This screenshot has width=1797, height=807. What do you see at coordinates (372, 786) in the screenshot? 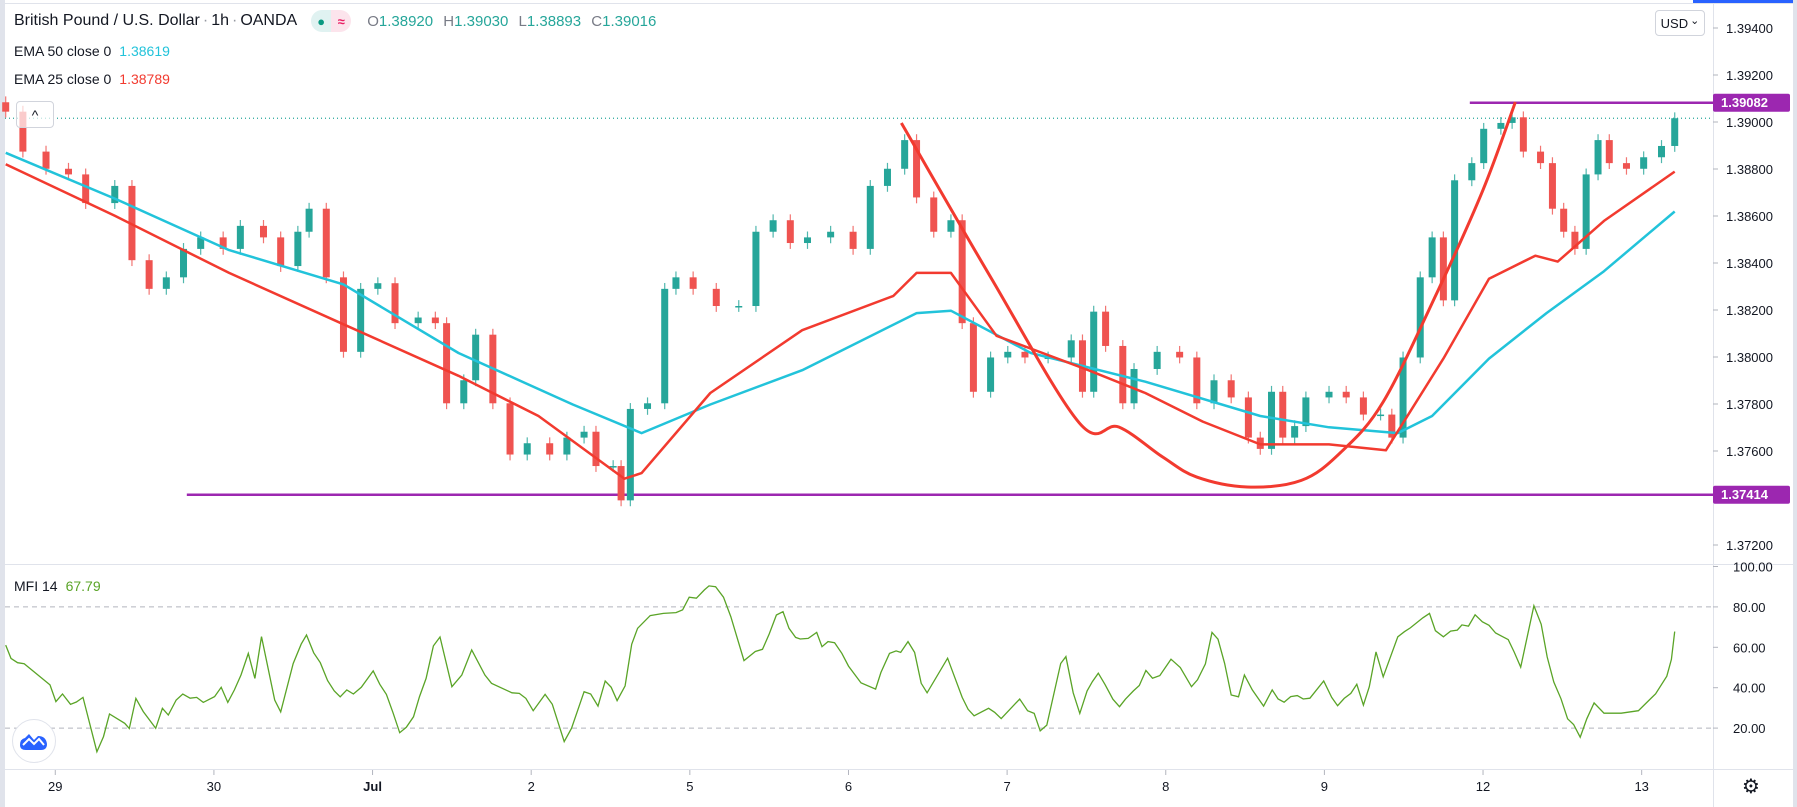
I see `time-tick-label: Jul` at bounding box center [372, 786].